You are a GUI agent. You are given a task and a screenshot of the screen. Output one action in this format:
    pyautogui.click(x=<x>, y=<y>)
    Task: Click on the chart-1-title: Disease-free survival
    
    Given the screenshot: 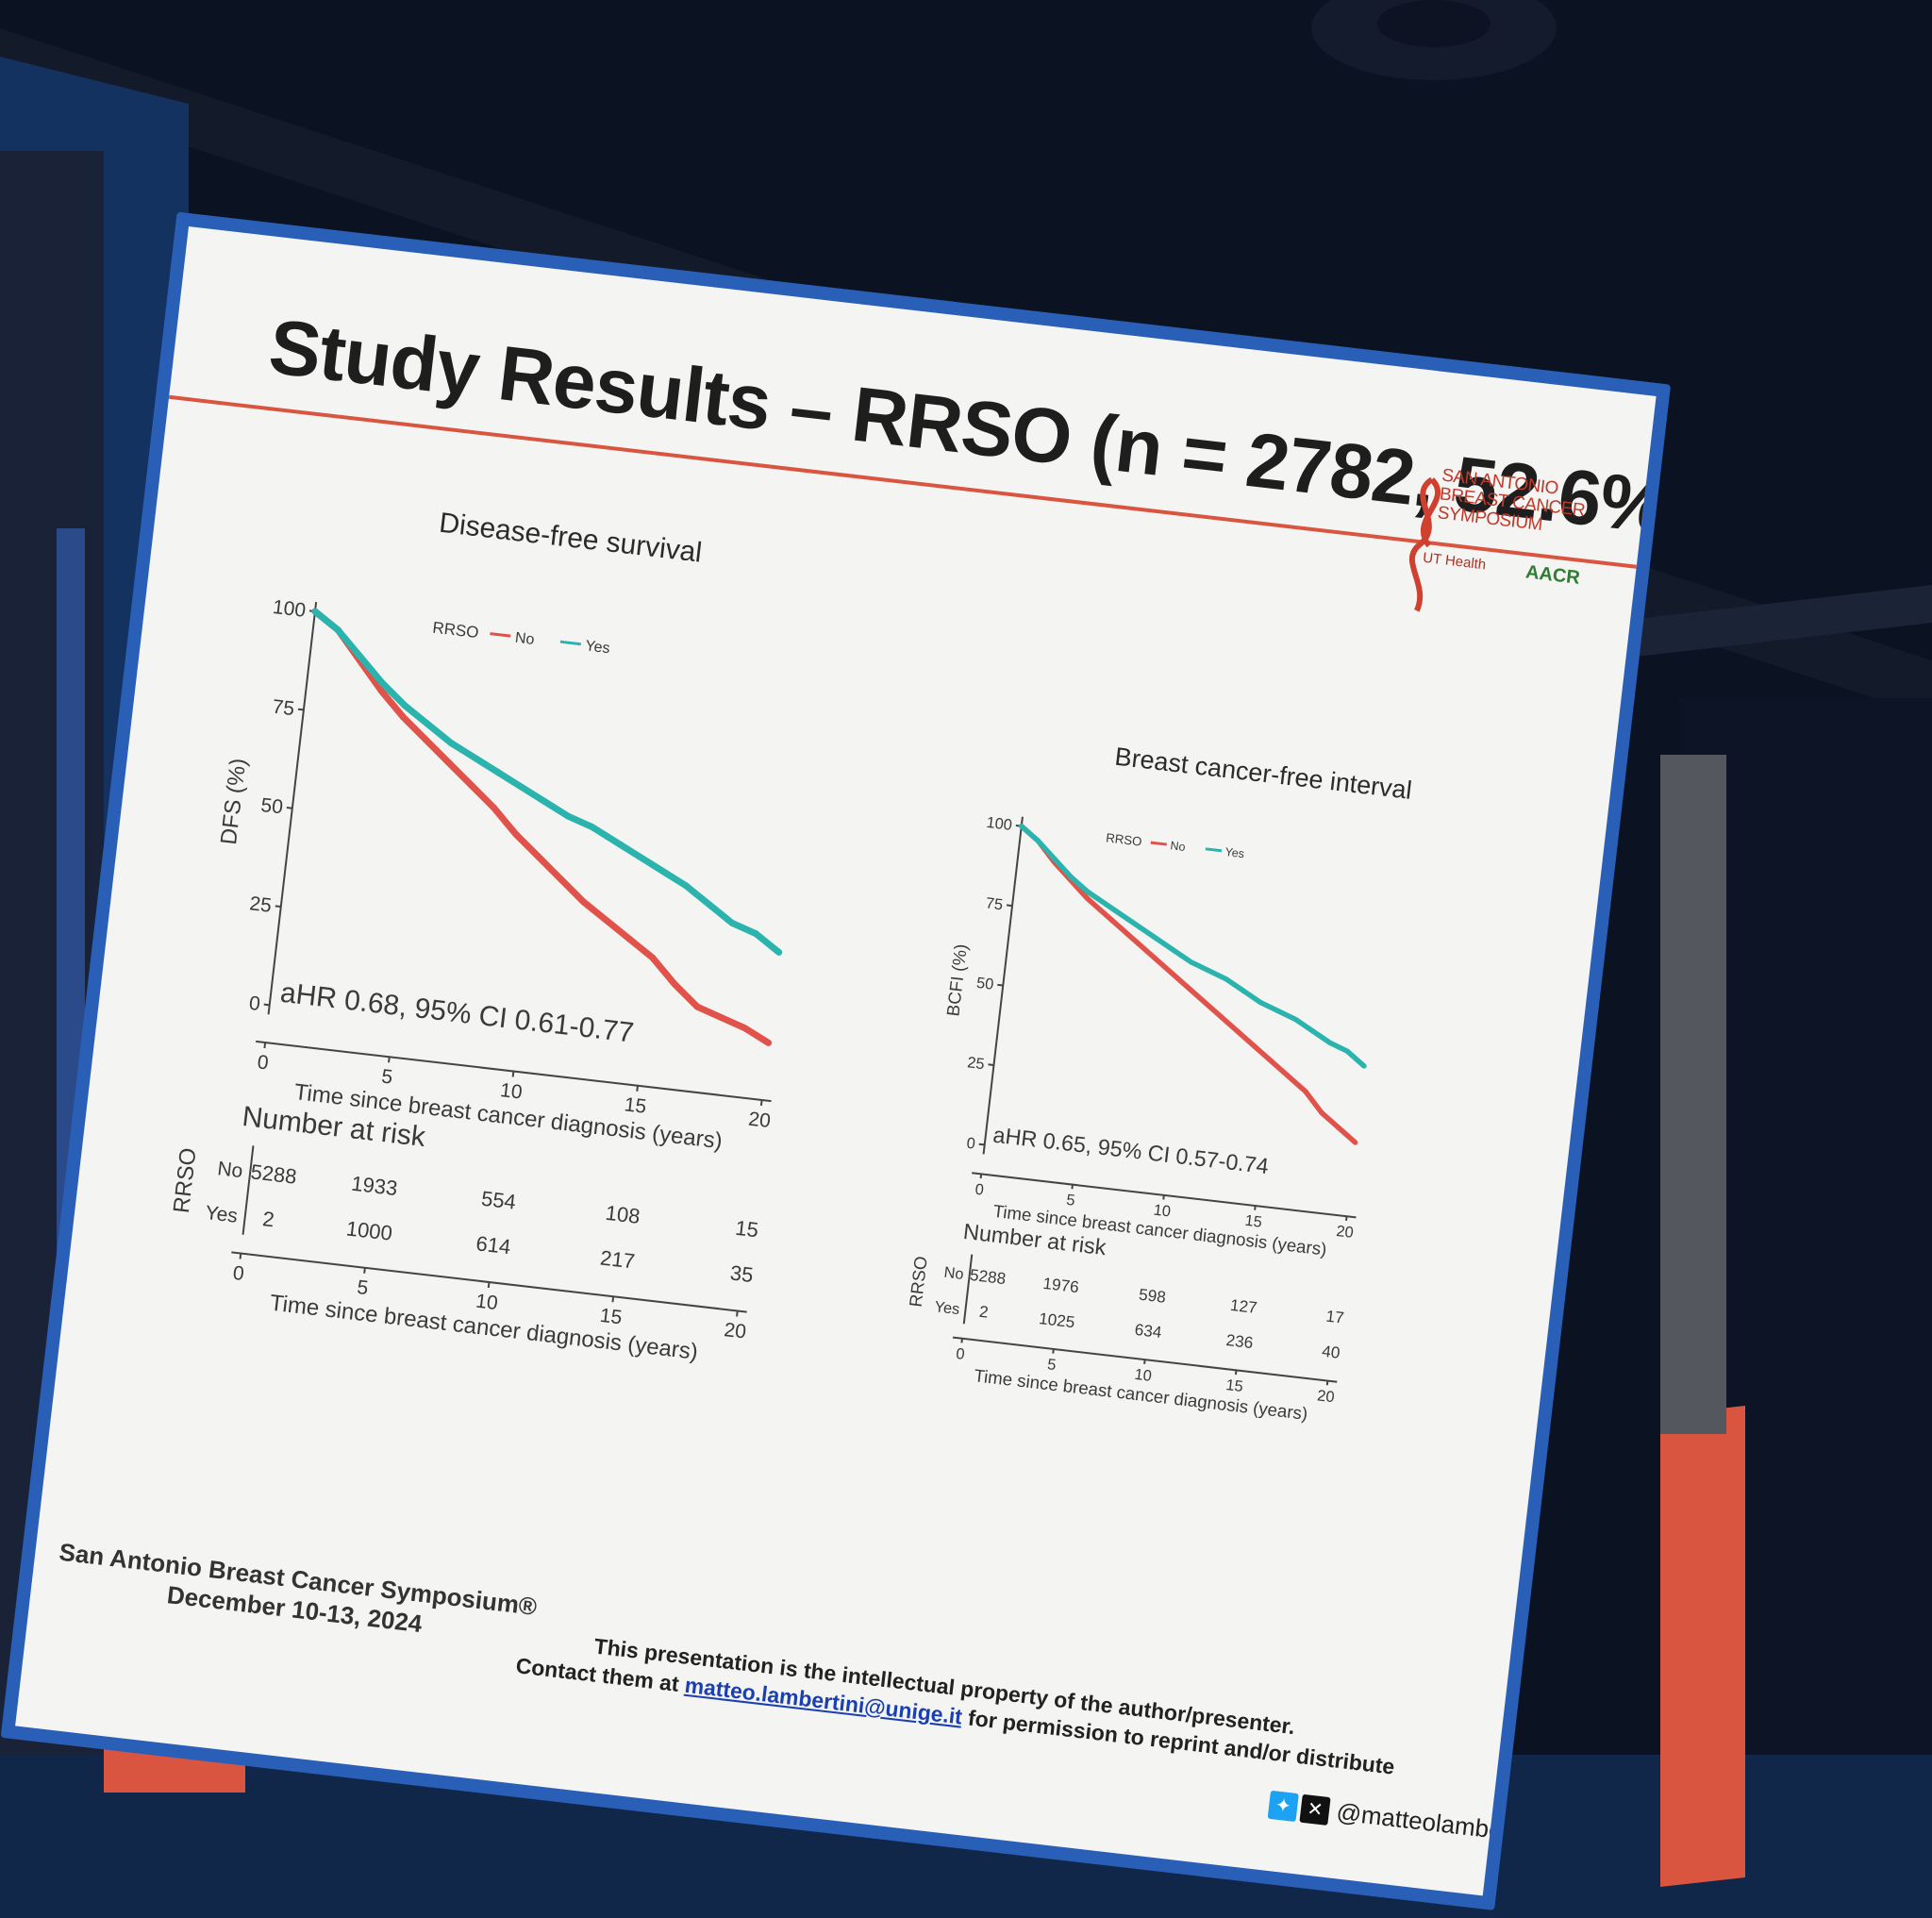 What is the action you would take?
    pyautogui.click(x=571, y=538)
    